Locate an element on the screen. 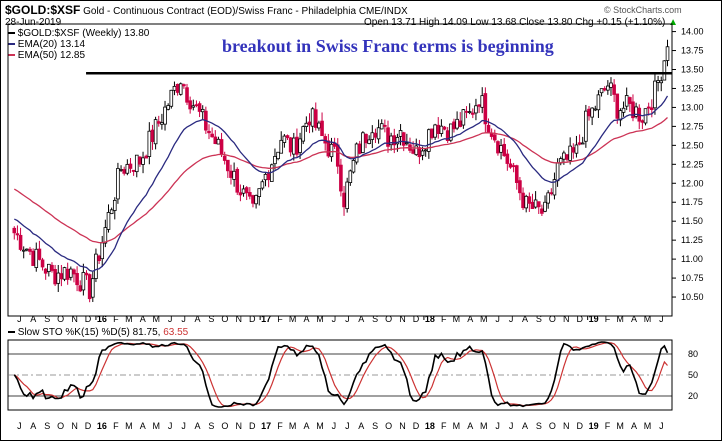 This screenshot has height=441, width=722. x-axis-label: F is located at coordinates (116, 319).